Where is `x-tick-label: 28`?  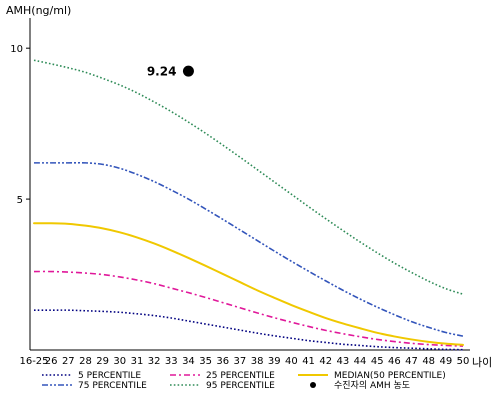 x-tick-label: 28 is located at coordinates (85, 361).